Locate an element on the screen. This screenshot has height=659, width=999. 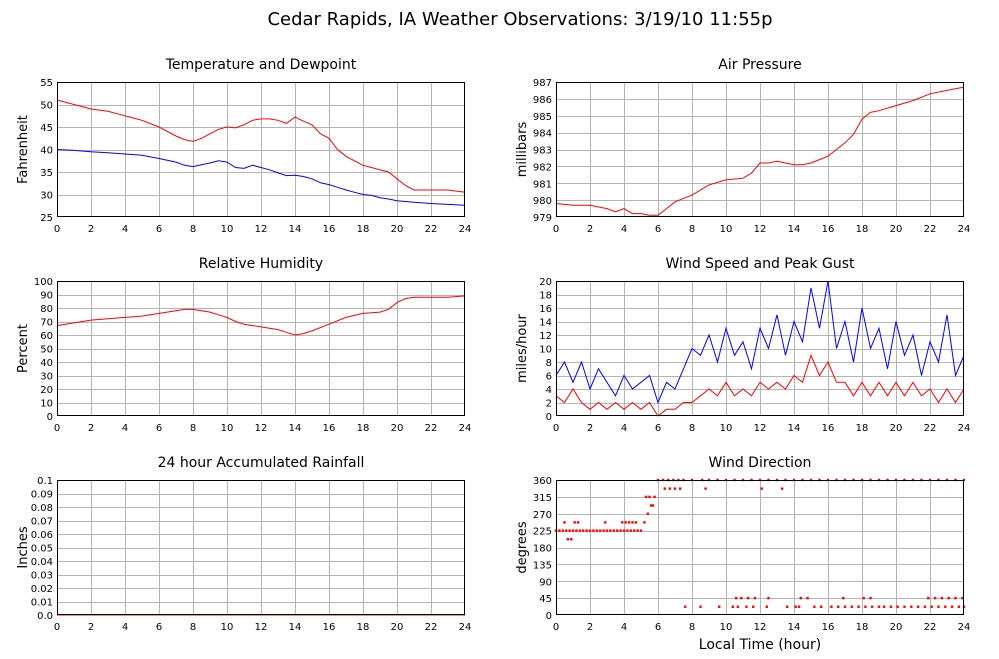
rain-y-tick-label: 0.0 is located at coordinates (45, 616).